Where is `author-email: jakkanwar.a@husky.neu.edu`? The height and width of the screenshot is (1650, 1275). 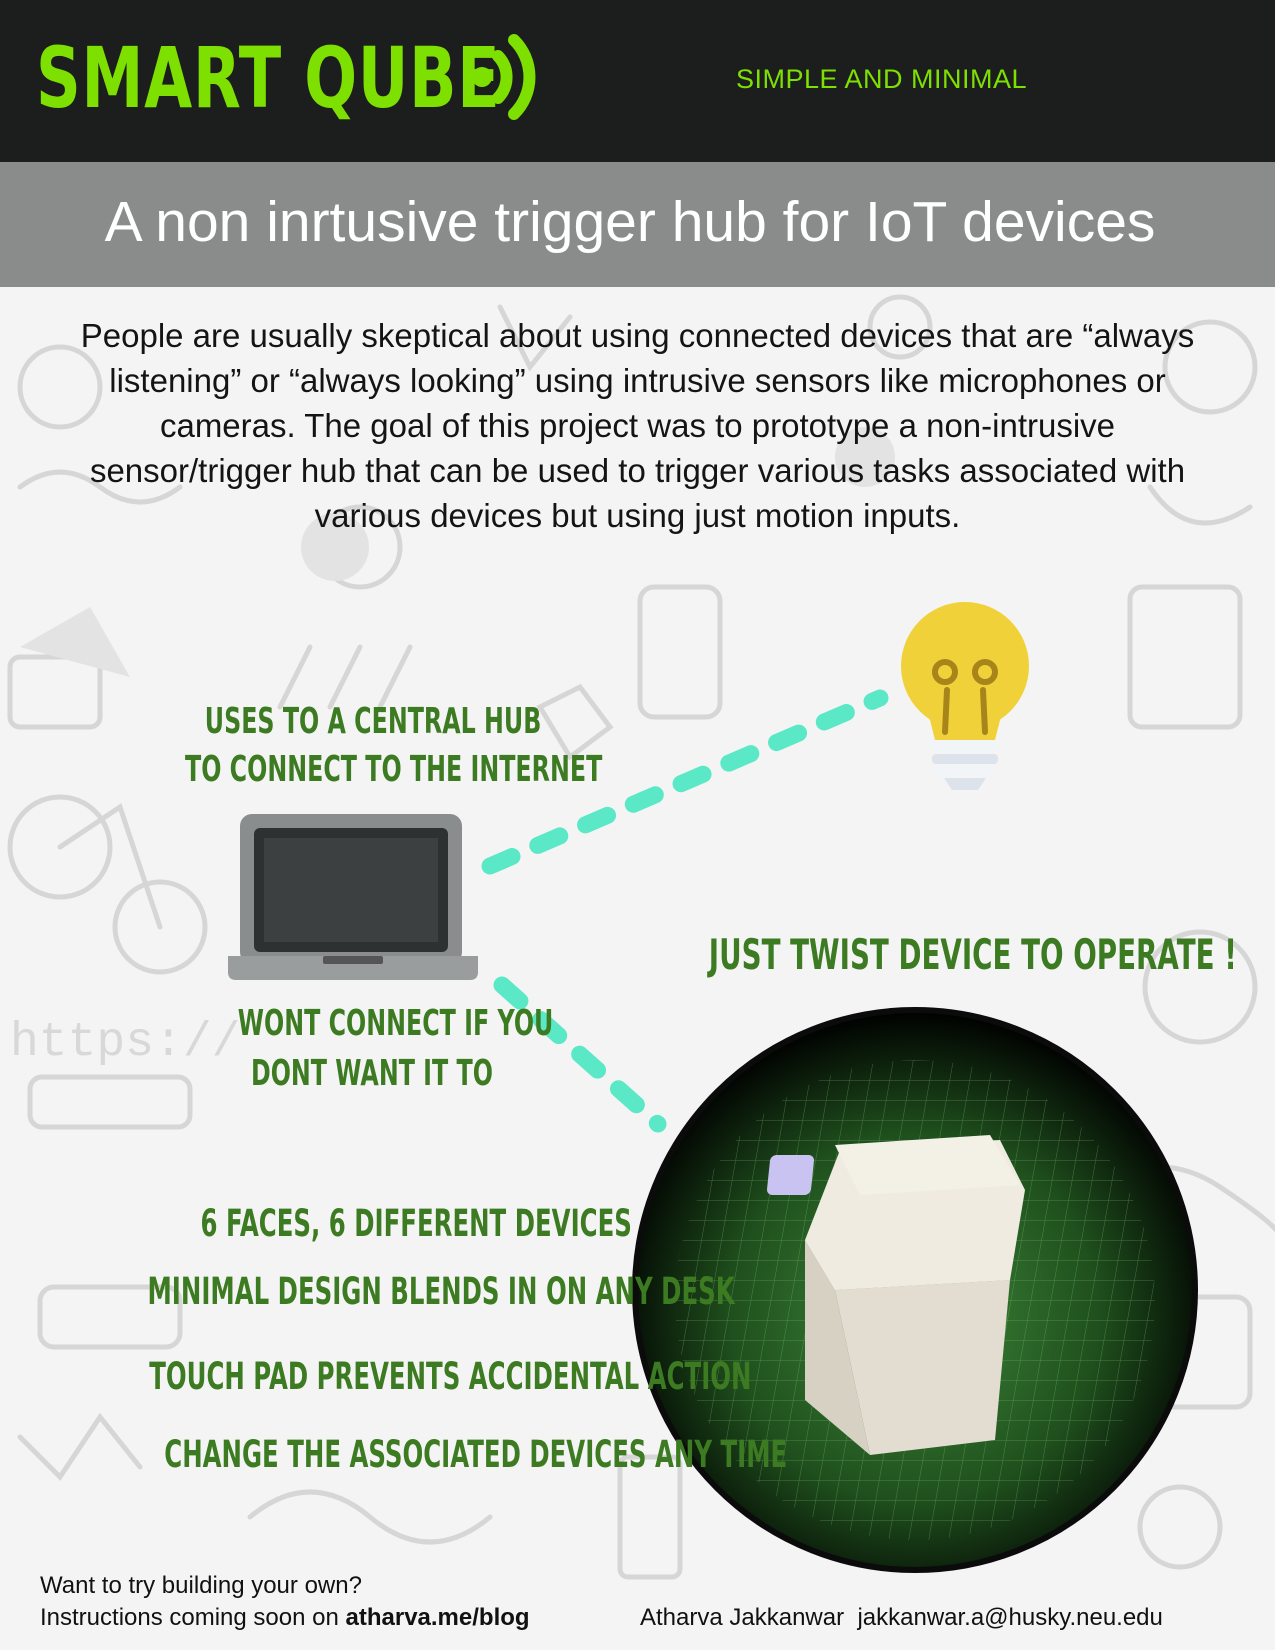 author-email: jakkanwar.a@husky.neu.edu is located at coordinates (1010, 1617).